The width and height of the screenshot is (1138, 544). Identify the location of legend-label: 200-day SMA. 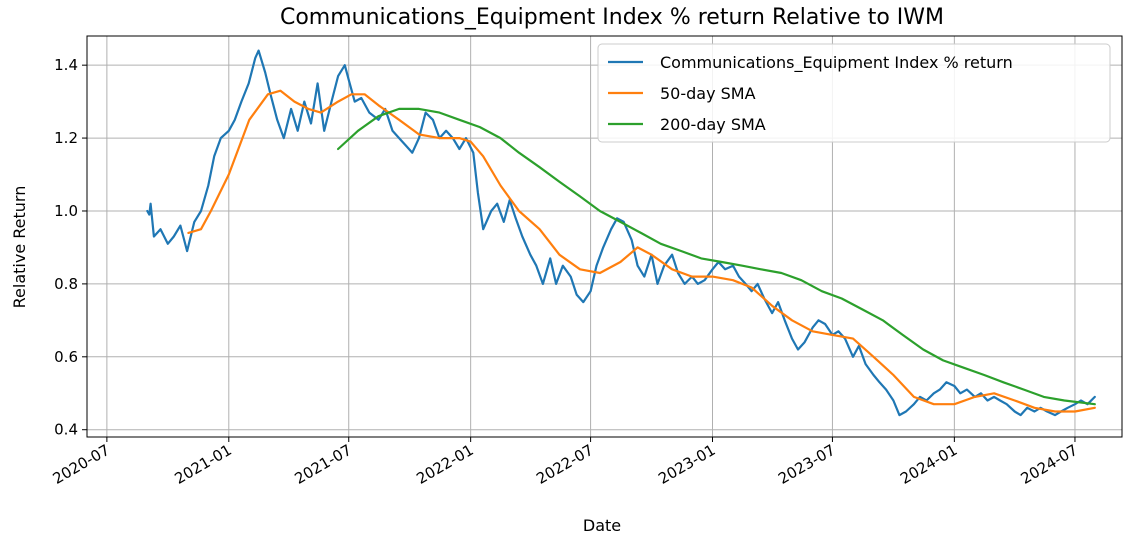
(713, 124).